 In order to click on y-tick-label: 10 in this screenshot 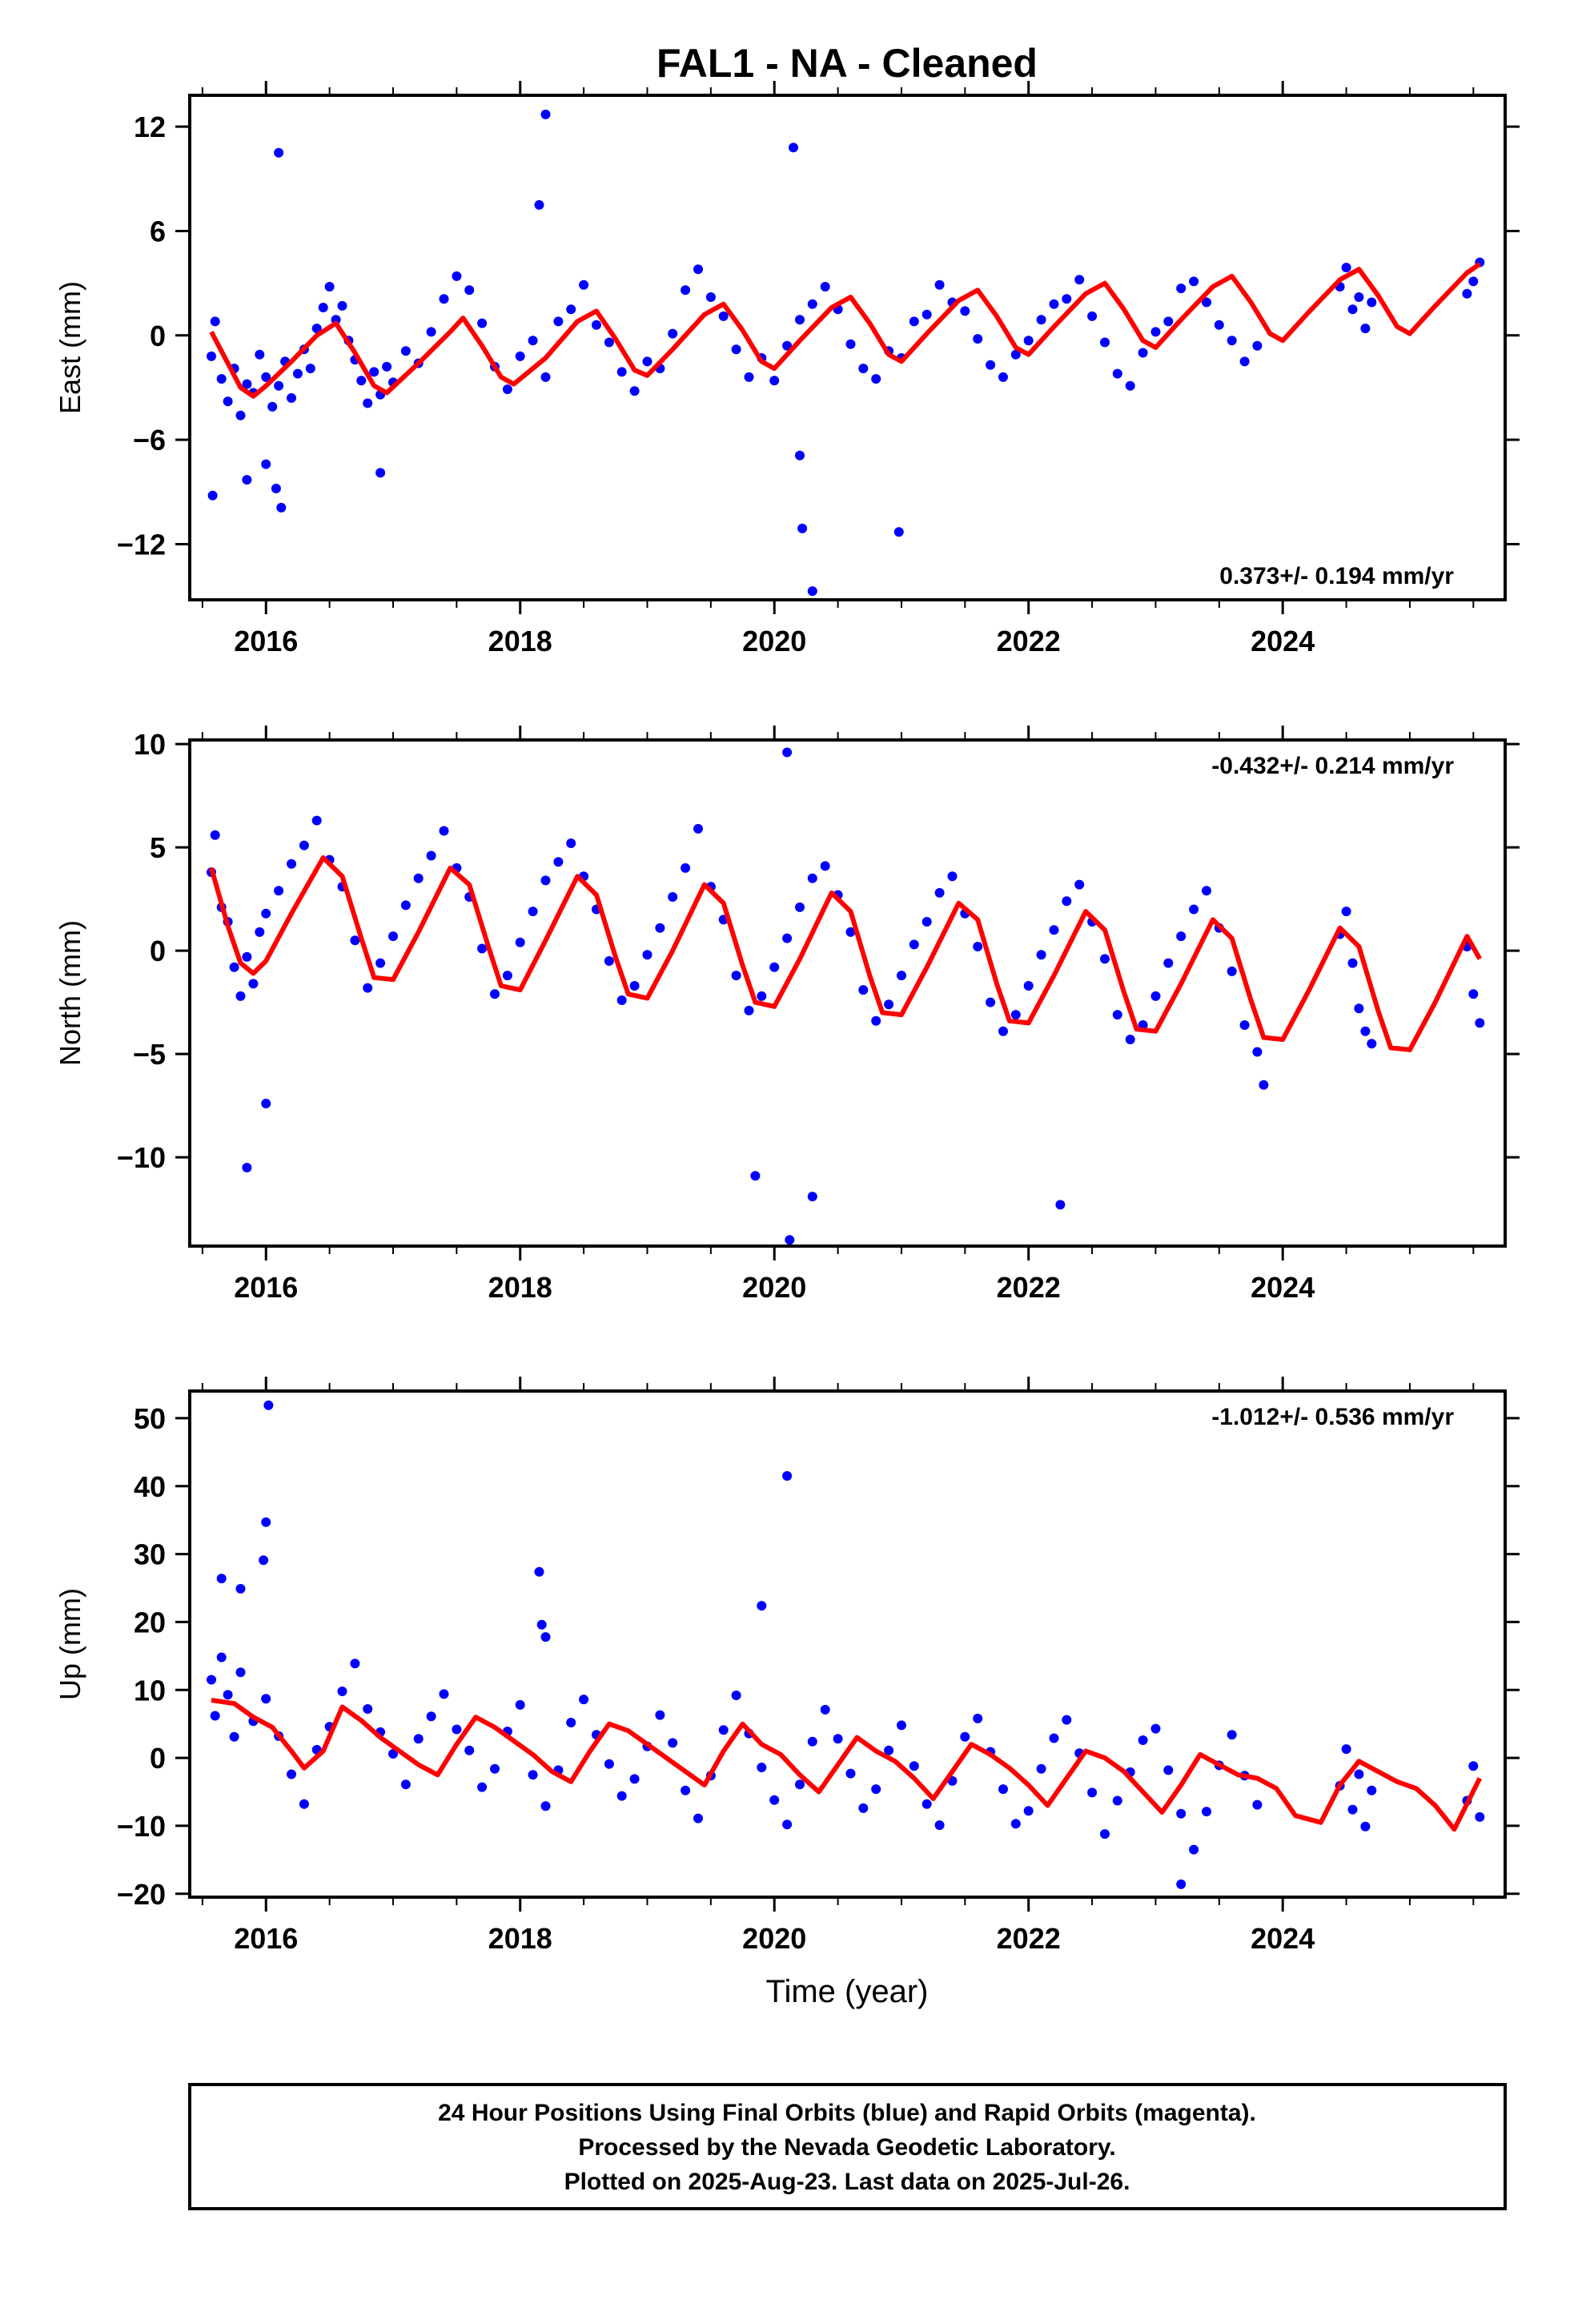, I will do `click(150, 745)`.